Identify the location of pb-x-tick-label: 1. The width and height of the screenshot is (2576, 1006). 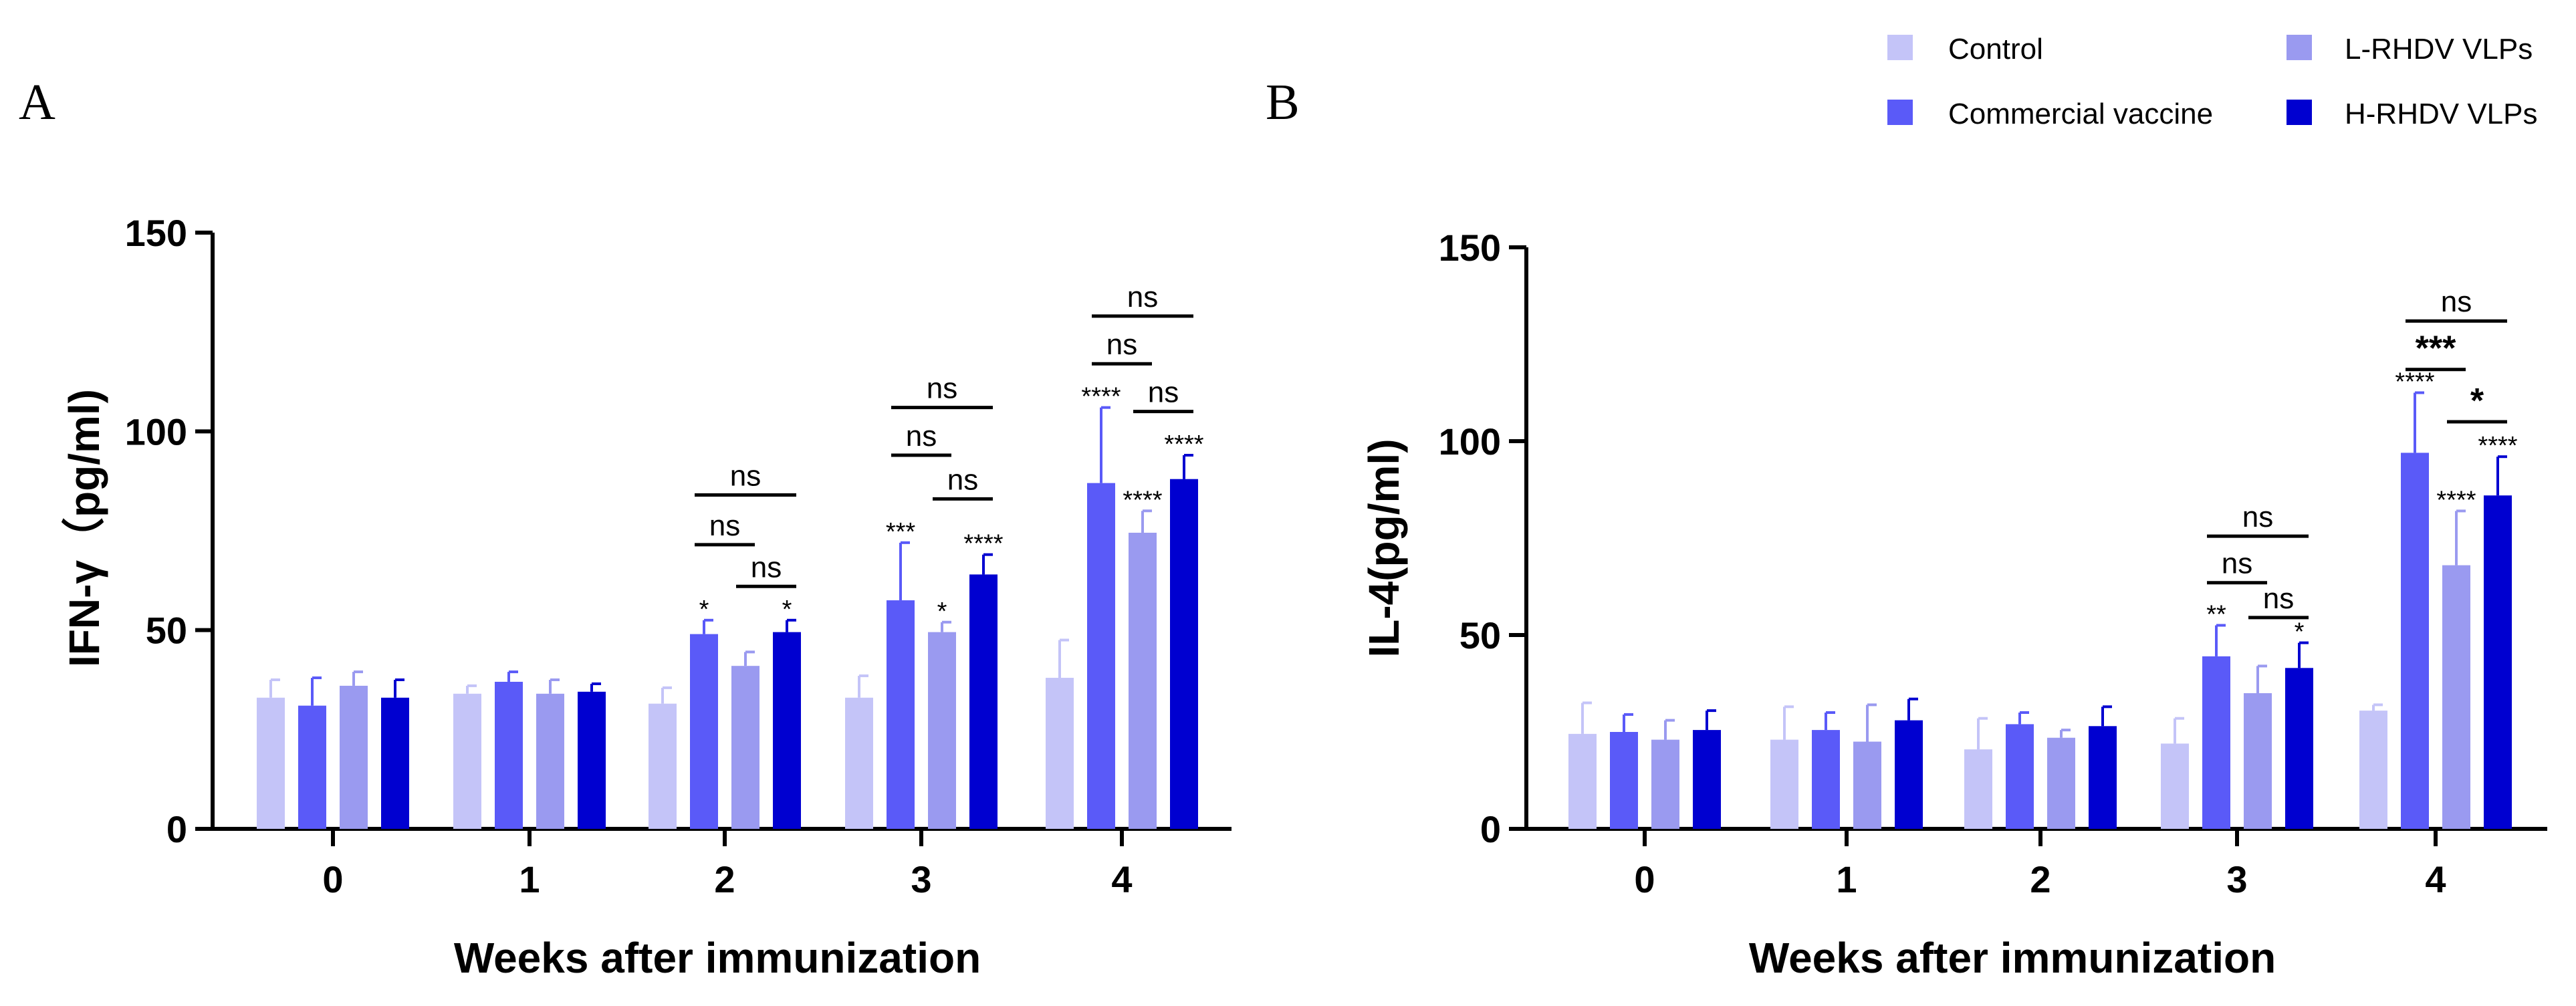
(1846, 879).